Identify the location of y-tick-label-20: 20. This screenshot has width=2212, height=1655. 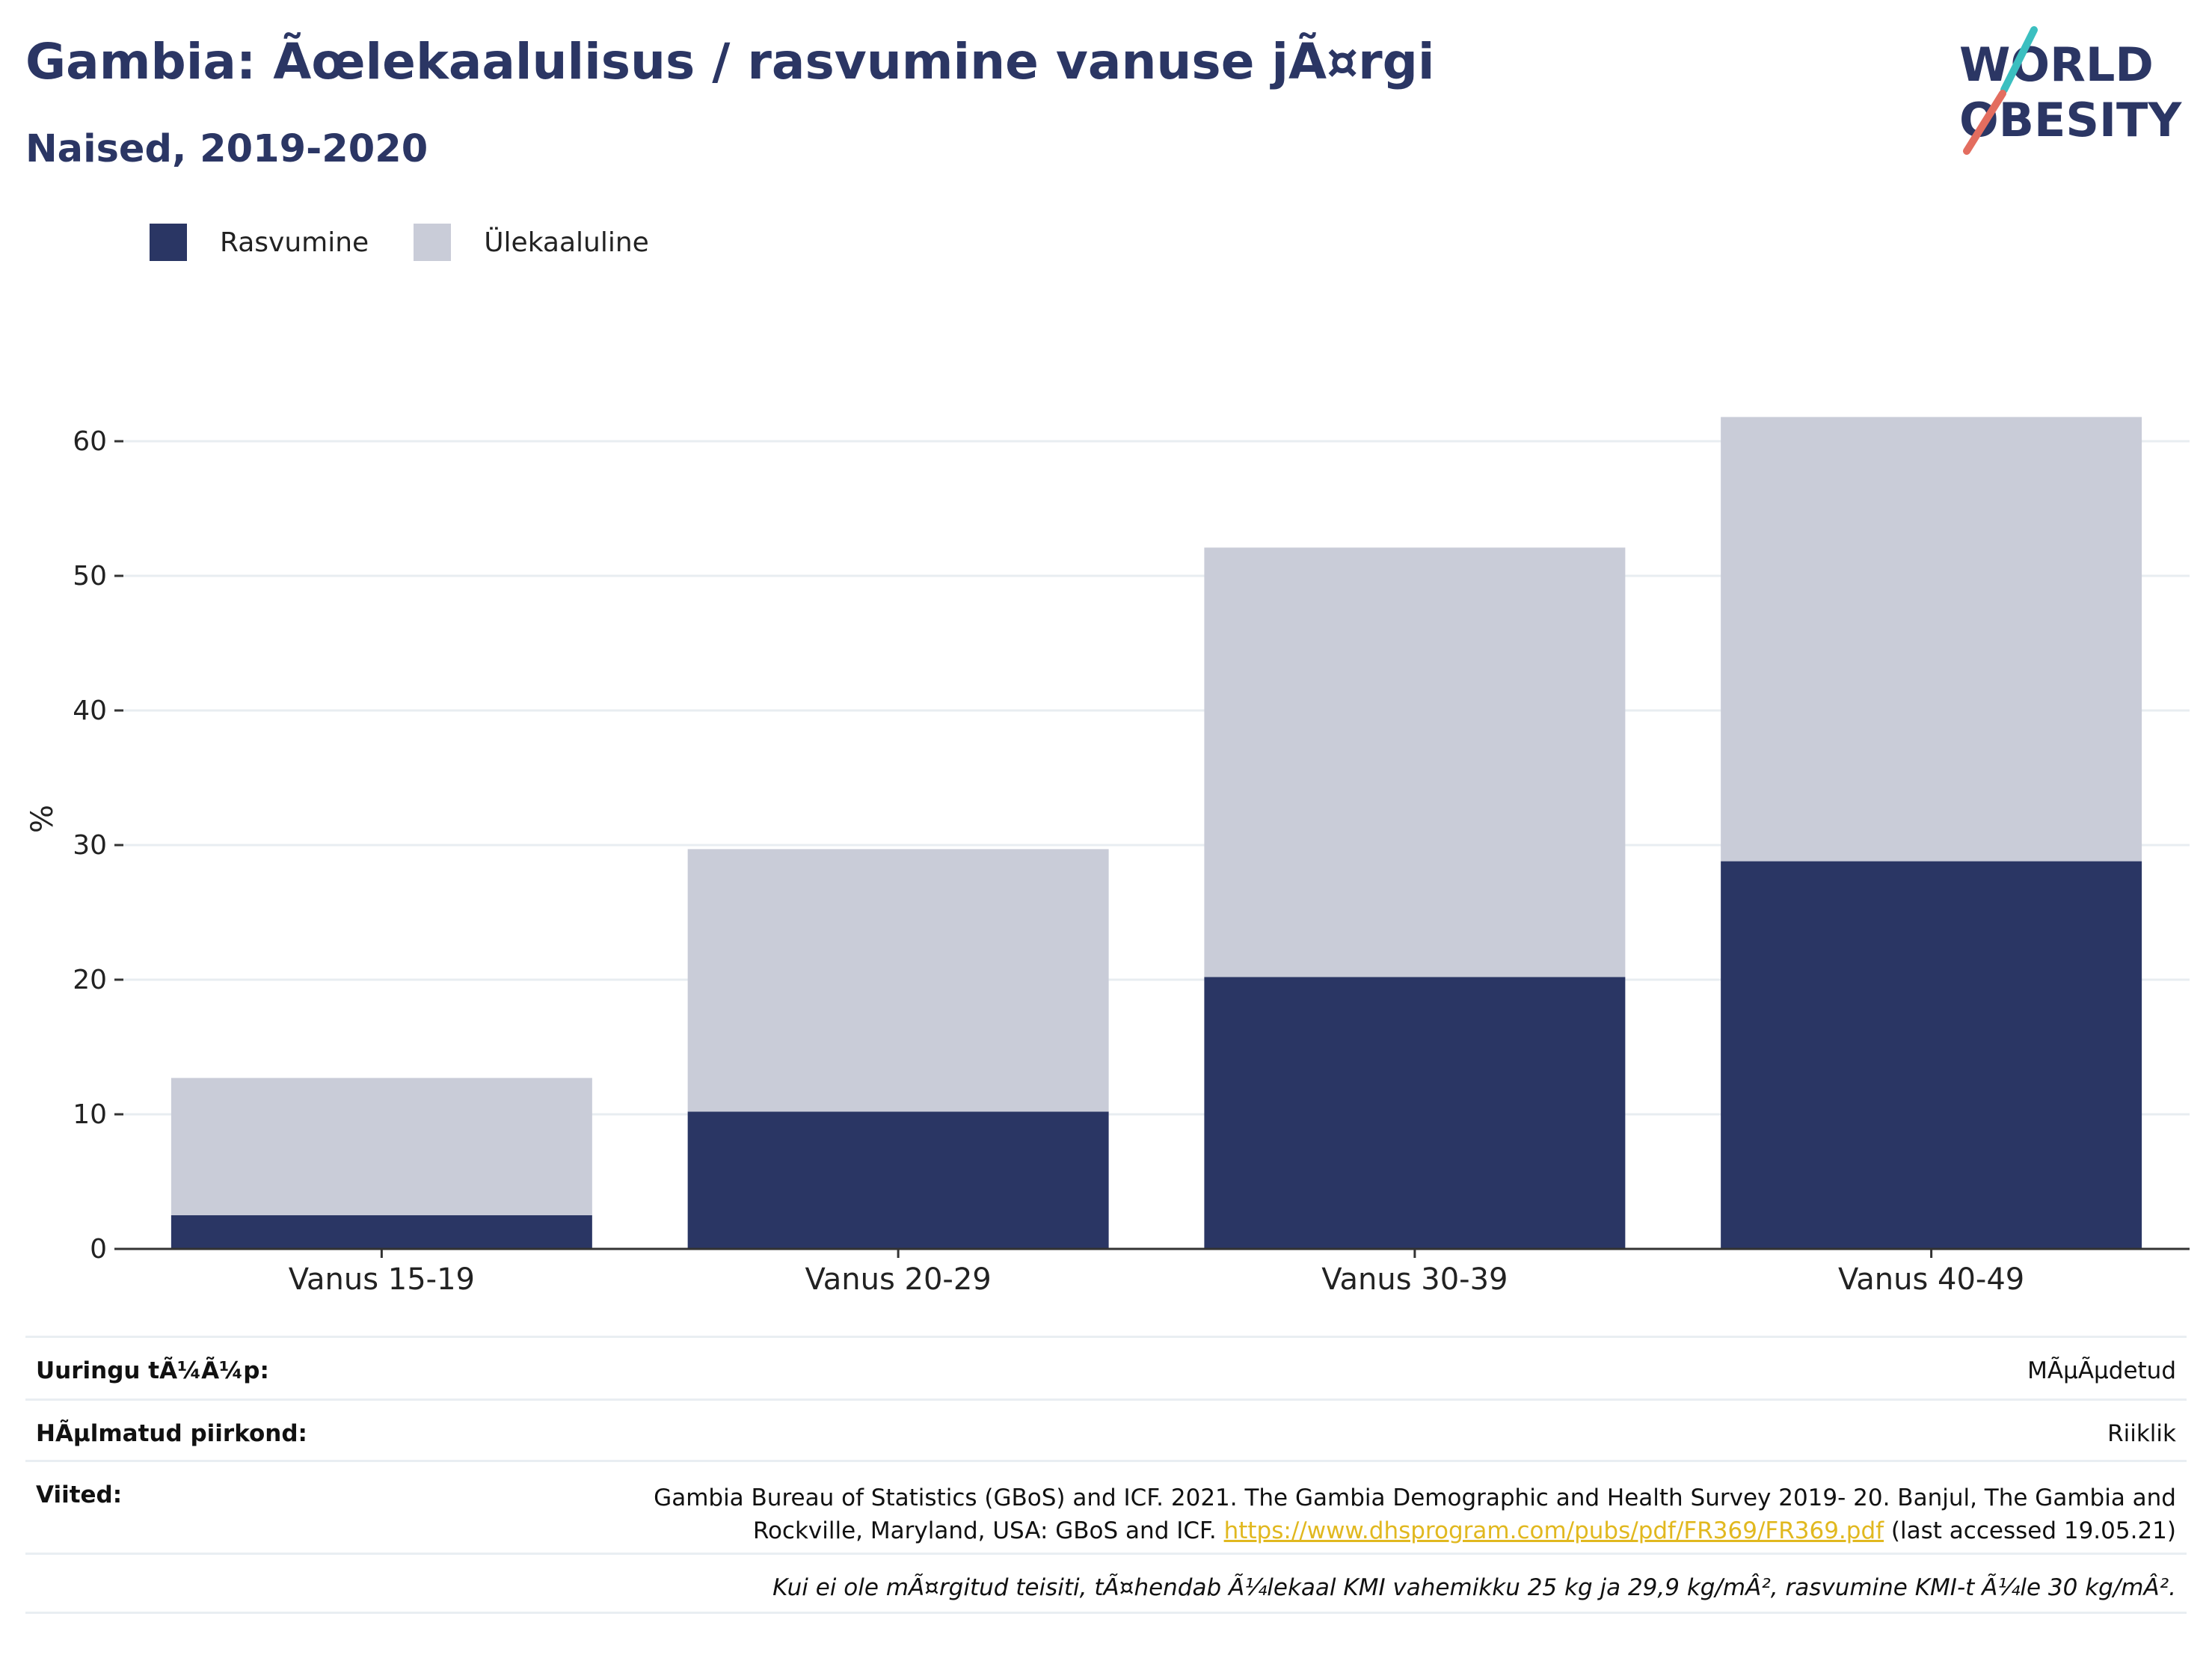
(90, 980).